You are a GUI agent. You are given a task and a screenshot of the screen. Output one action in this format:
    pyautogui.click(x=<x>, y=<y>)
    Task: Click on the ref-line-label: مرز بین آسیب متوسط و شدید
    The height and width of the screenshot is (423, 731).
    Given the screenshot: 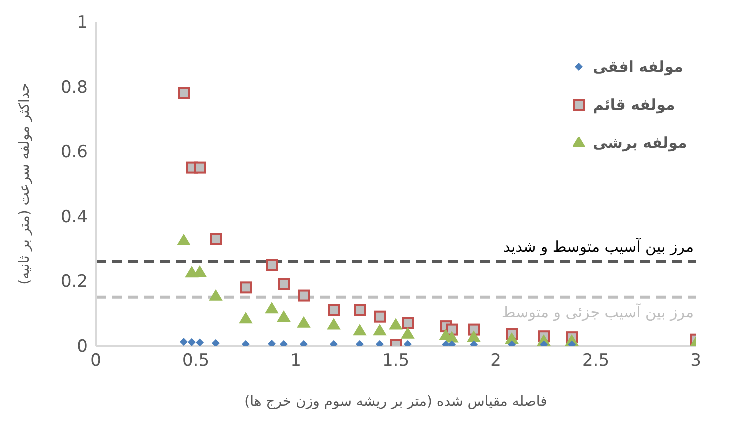 What is the action you would take?
    pyautogui.click(x=599, y=246)
    